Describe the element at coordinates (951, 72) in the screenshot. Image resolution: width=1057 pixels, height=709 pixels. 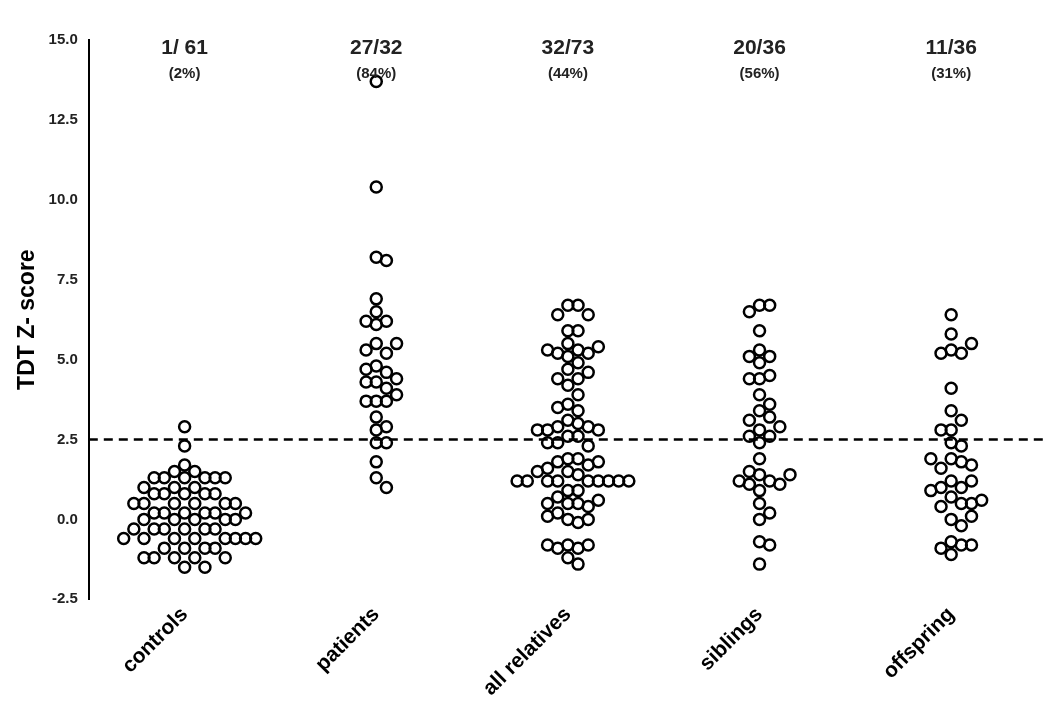
I see `annotation: (31%)` at that location.